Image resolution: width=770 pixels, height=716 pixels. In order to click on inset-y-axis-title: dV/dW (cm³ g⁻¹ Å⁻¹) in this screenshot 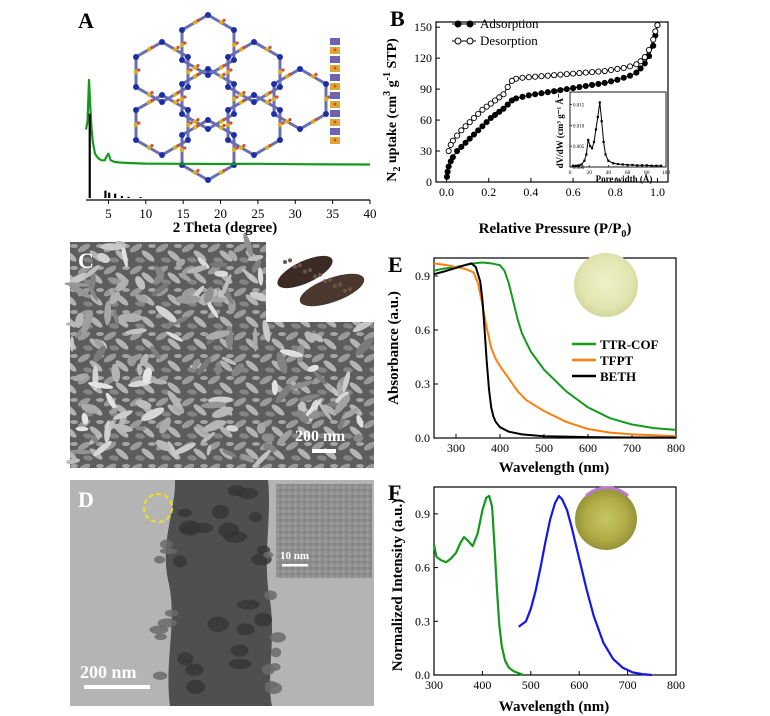, I will do `click(560, 128)`.